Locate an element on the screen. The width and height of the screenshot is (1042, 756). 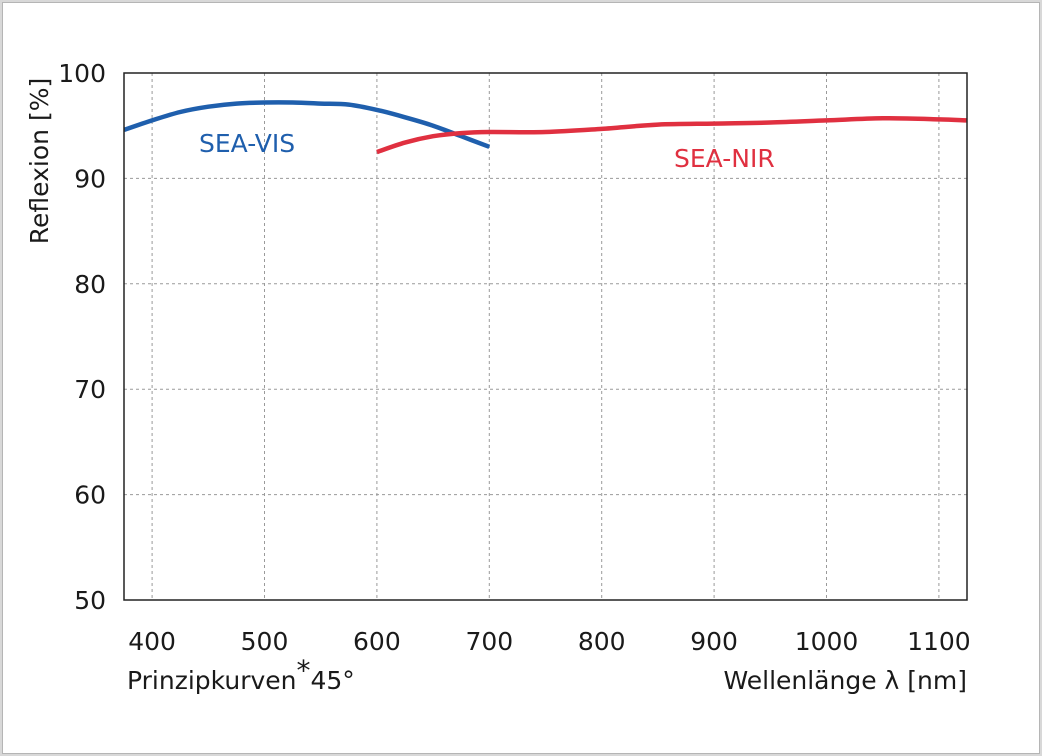
x-tick-1000: 1000 is located at coordinates (827, 641).